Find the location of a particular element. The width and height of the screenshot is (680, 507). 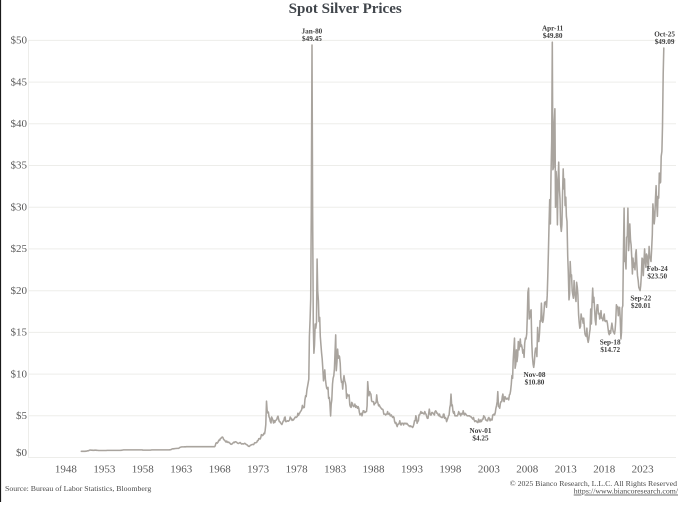

svg-text: $5 is located at coordinates (22, 416).